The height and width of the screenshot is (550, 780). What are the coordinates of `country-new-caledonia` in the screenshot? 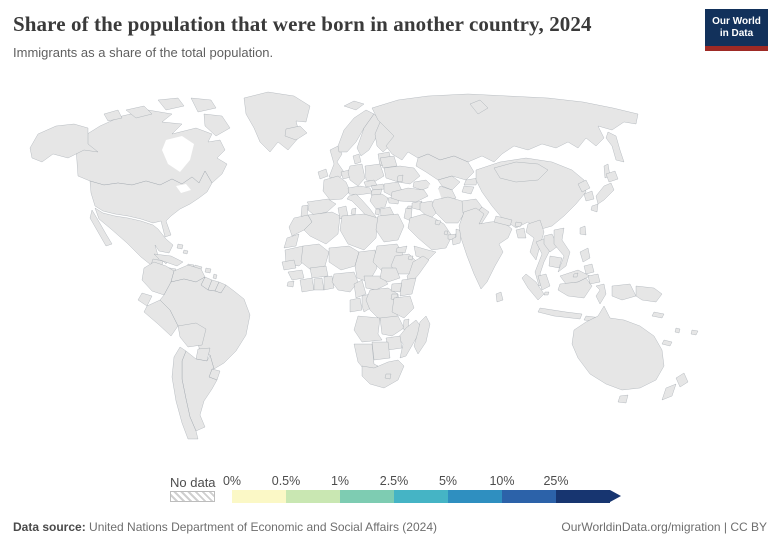 It's located at (667, 343).